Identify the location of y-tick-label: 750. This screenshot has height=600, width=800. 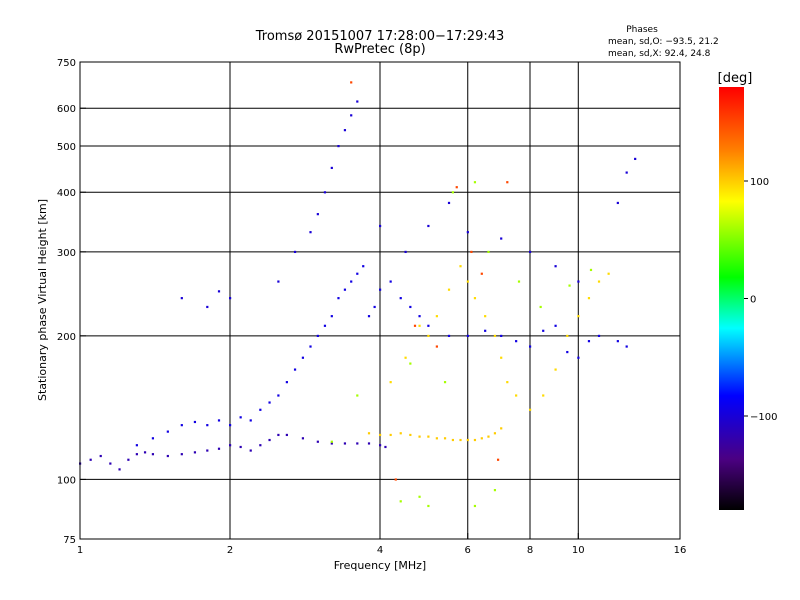
(66, 63).